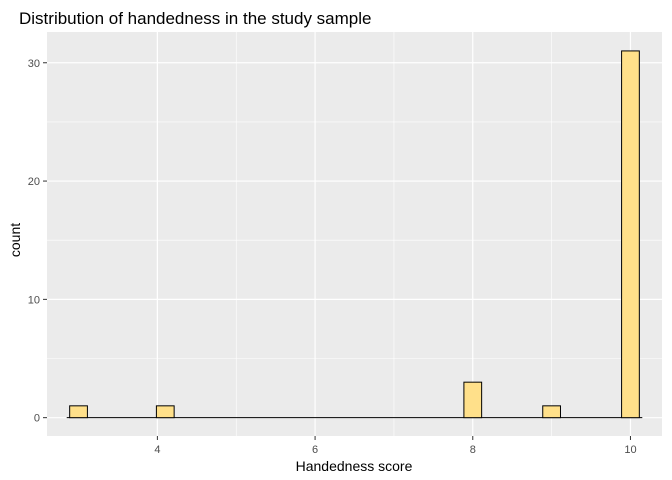 The image size is (672, 480). Describe the element at coordinates (15, 240) in the screenshot. I see `y-axis-title: count` at that location.